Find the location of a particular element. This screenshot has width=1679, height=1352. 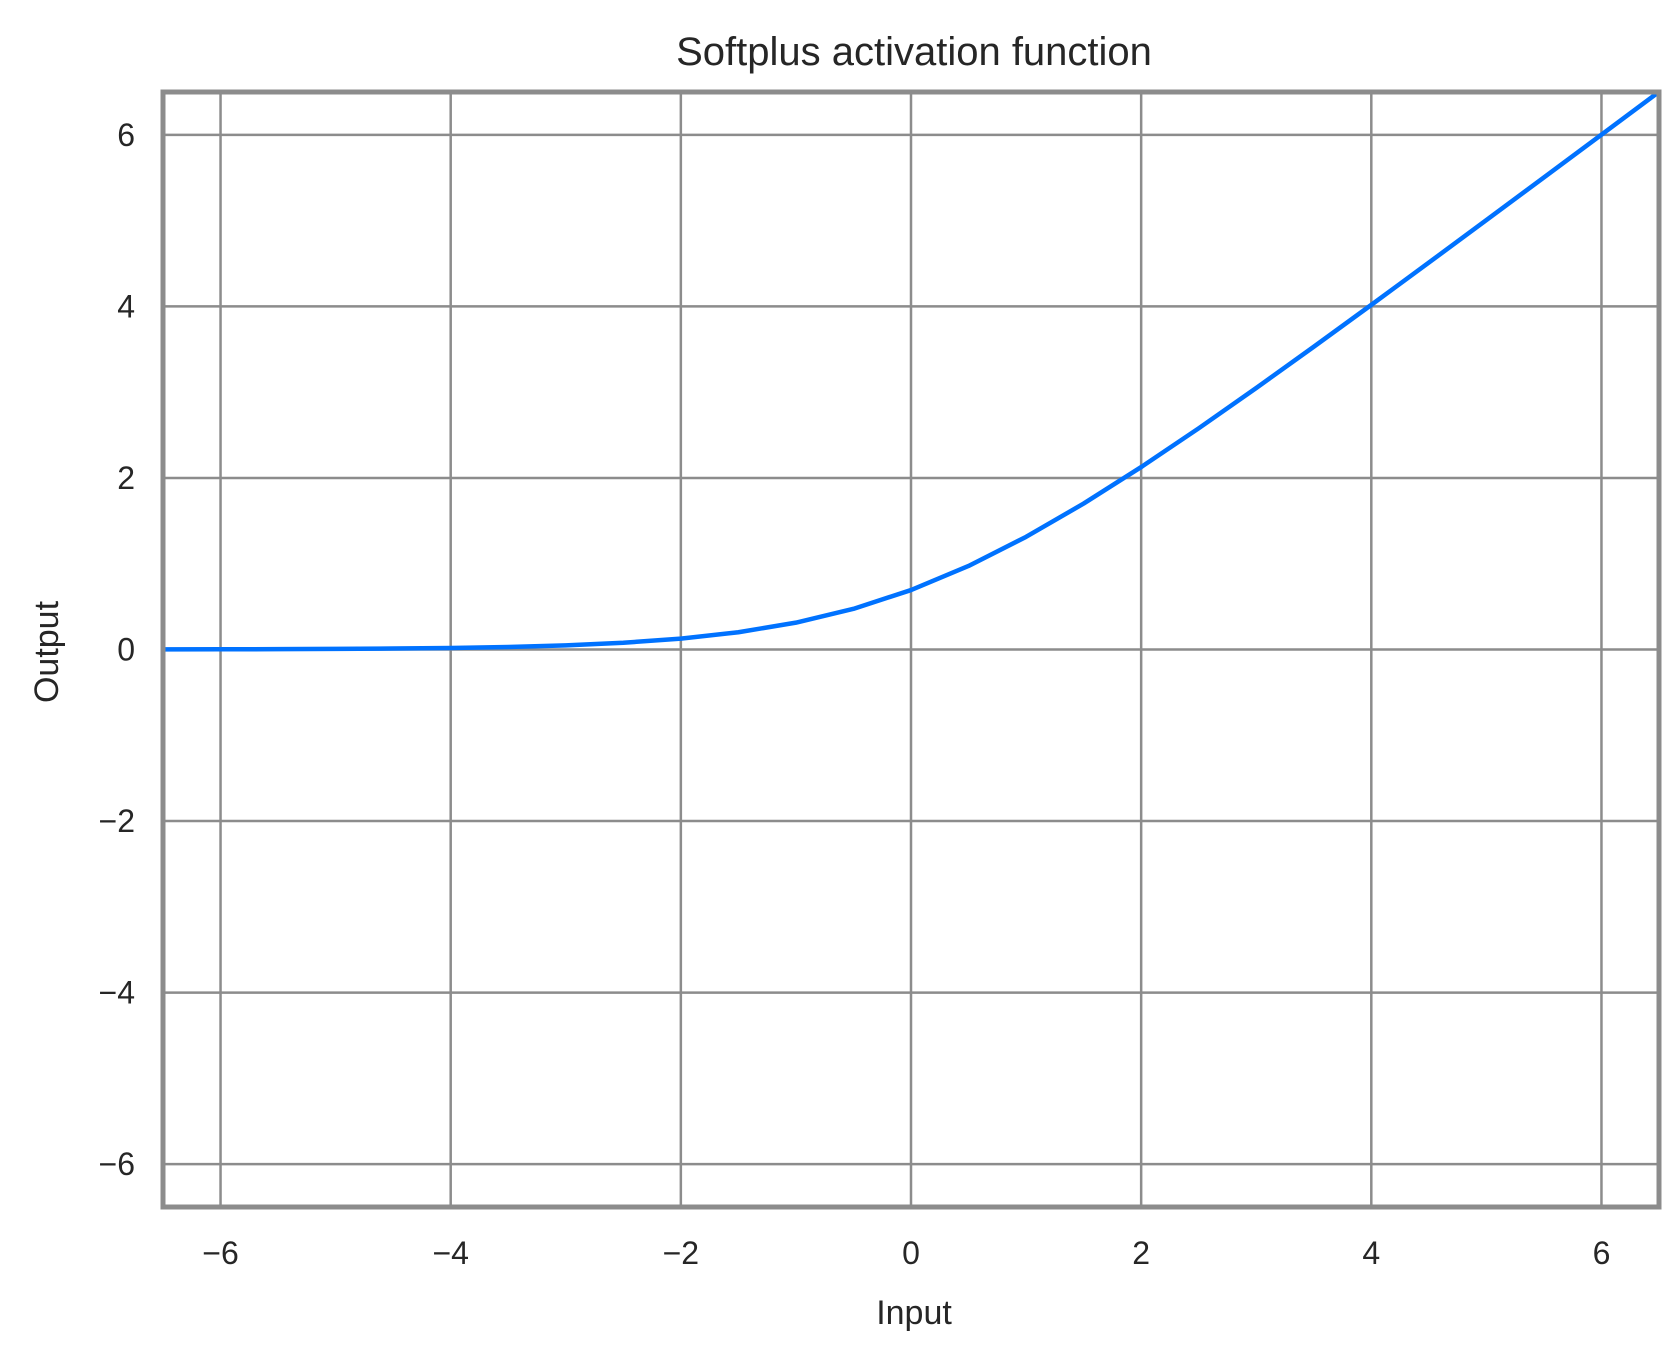

y-tick-label: 0 is located at coordinates (126, 650).